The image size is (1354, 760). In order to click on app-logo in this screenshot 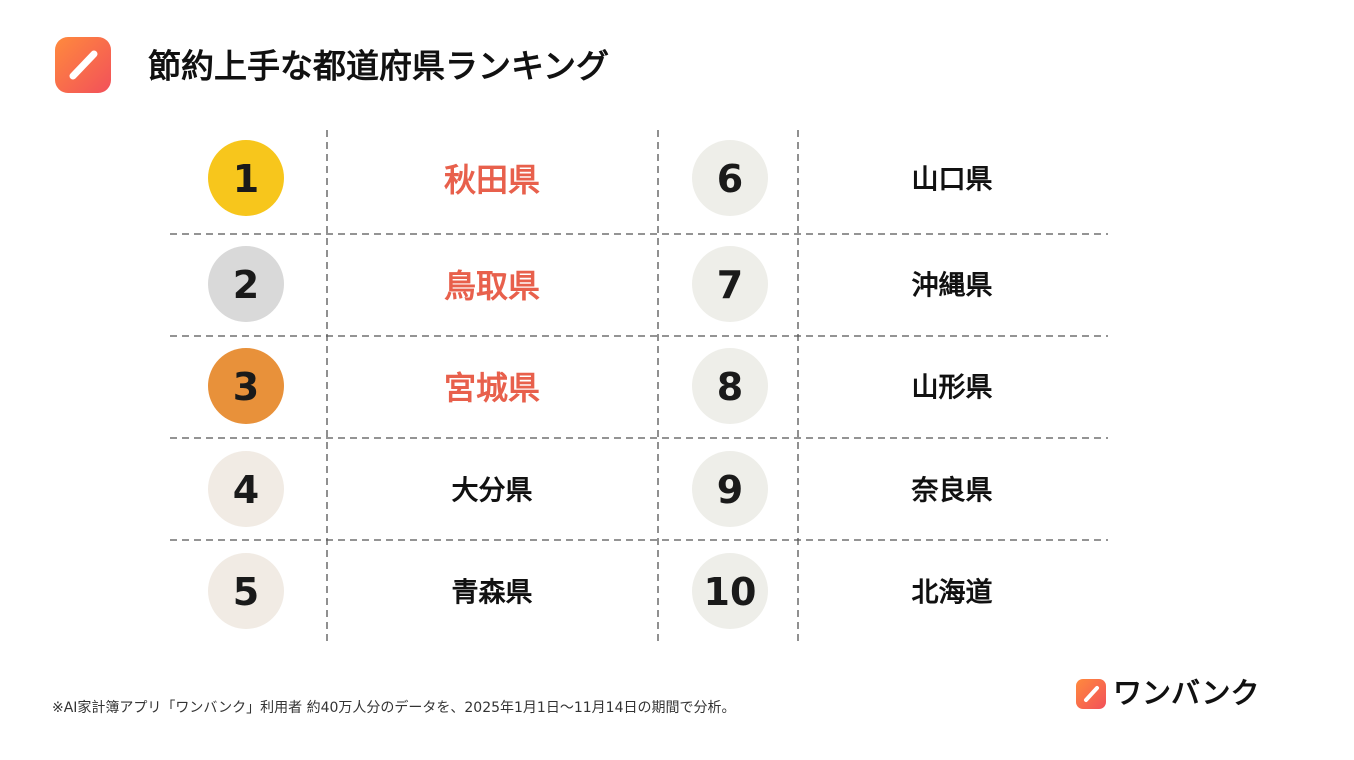, I will do `click(83, 65)`.